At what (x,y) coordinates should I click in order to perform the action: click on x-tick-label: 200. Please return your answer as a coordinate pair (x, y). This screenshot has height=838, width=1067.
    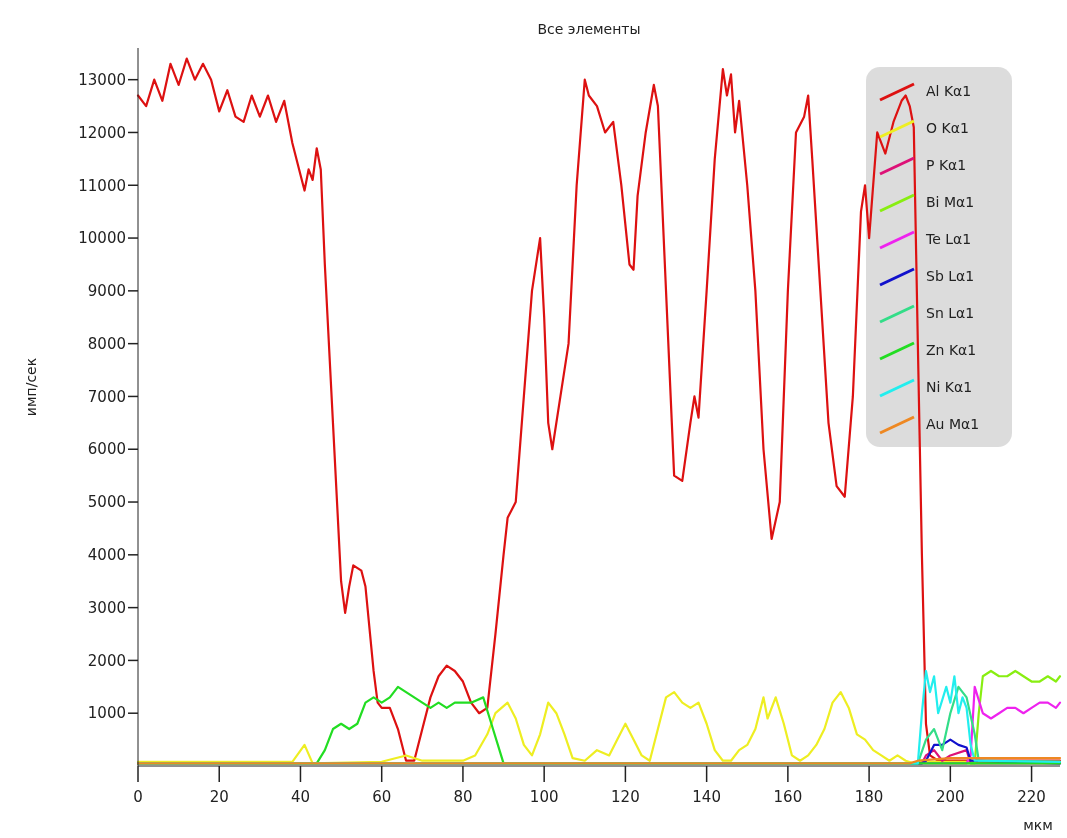
    Looking at the image, I should click on (950, 797).